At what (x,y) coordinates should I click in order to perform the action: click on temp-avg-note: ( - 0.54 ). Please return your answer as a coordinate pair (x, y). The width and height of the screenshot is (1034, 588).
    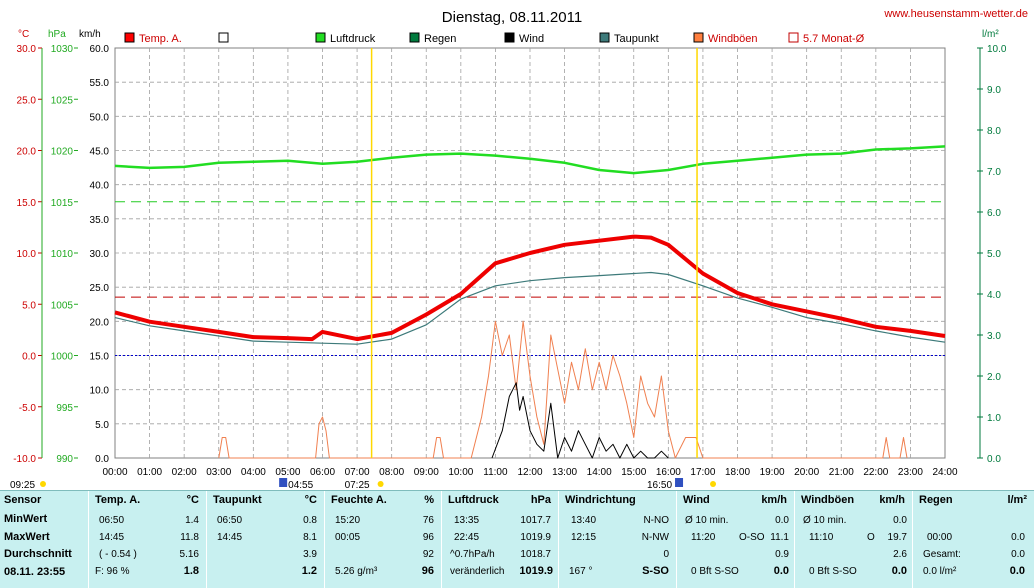
    Looking at the image, I should click on (118, 554).